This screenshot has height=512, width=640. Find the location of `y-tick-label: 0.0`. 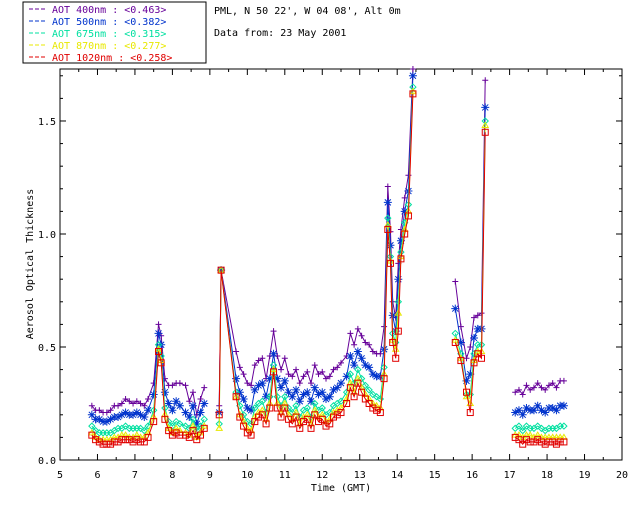

y-tick-label: 0.0 is located at coordinates (47, 461).